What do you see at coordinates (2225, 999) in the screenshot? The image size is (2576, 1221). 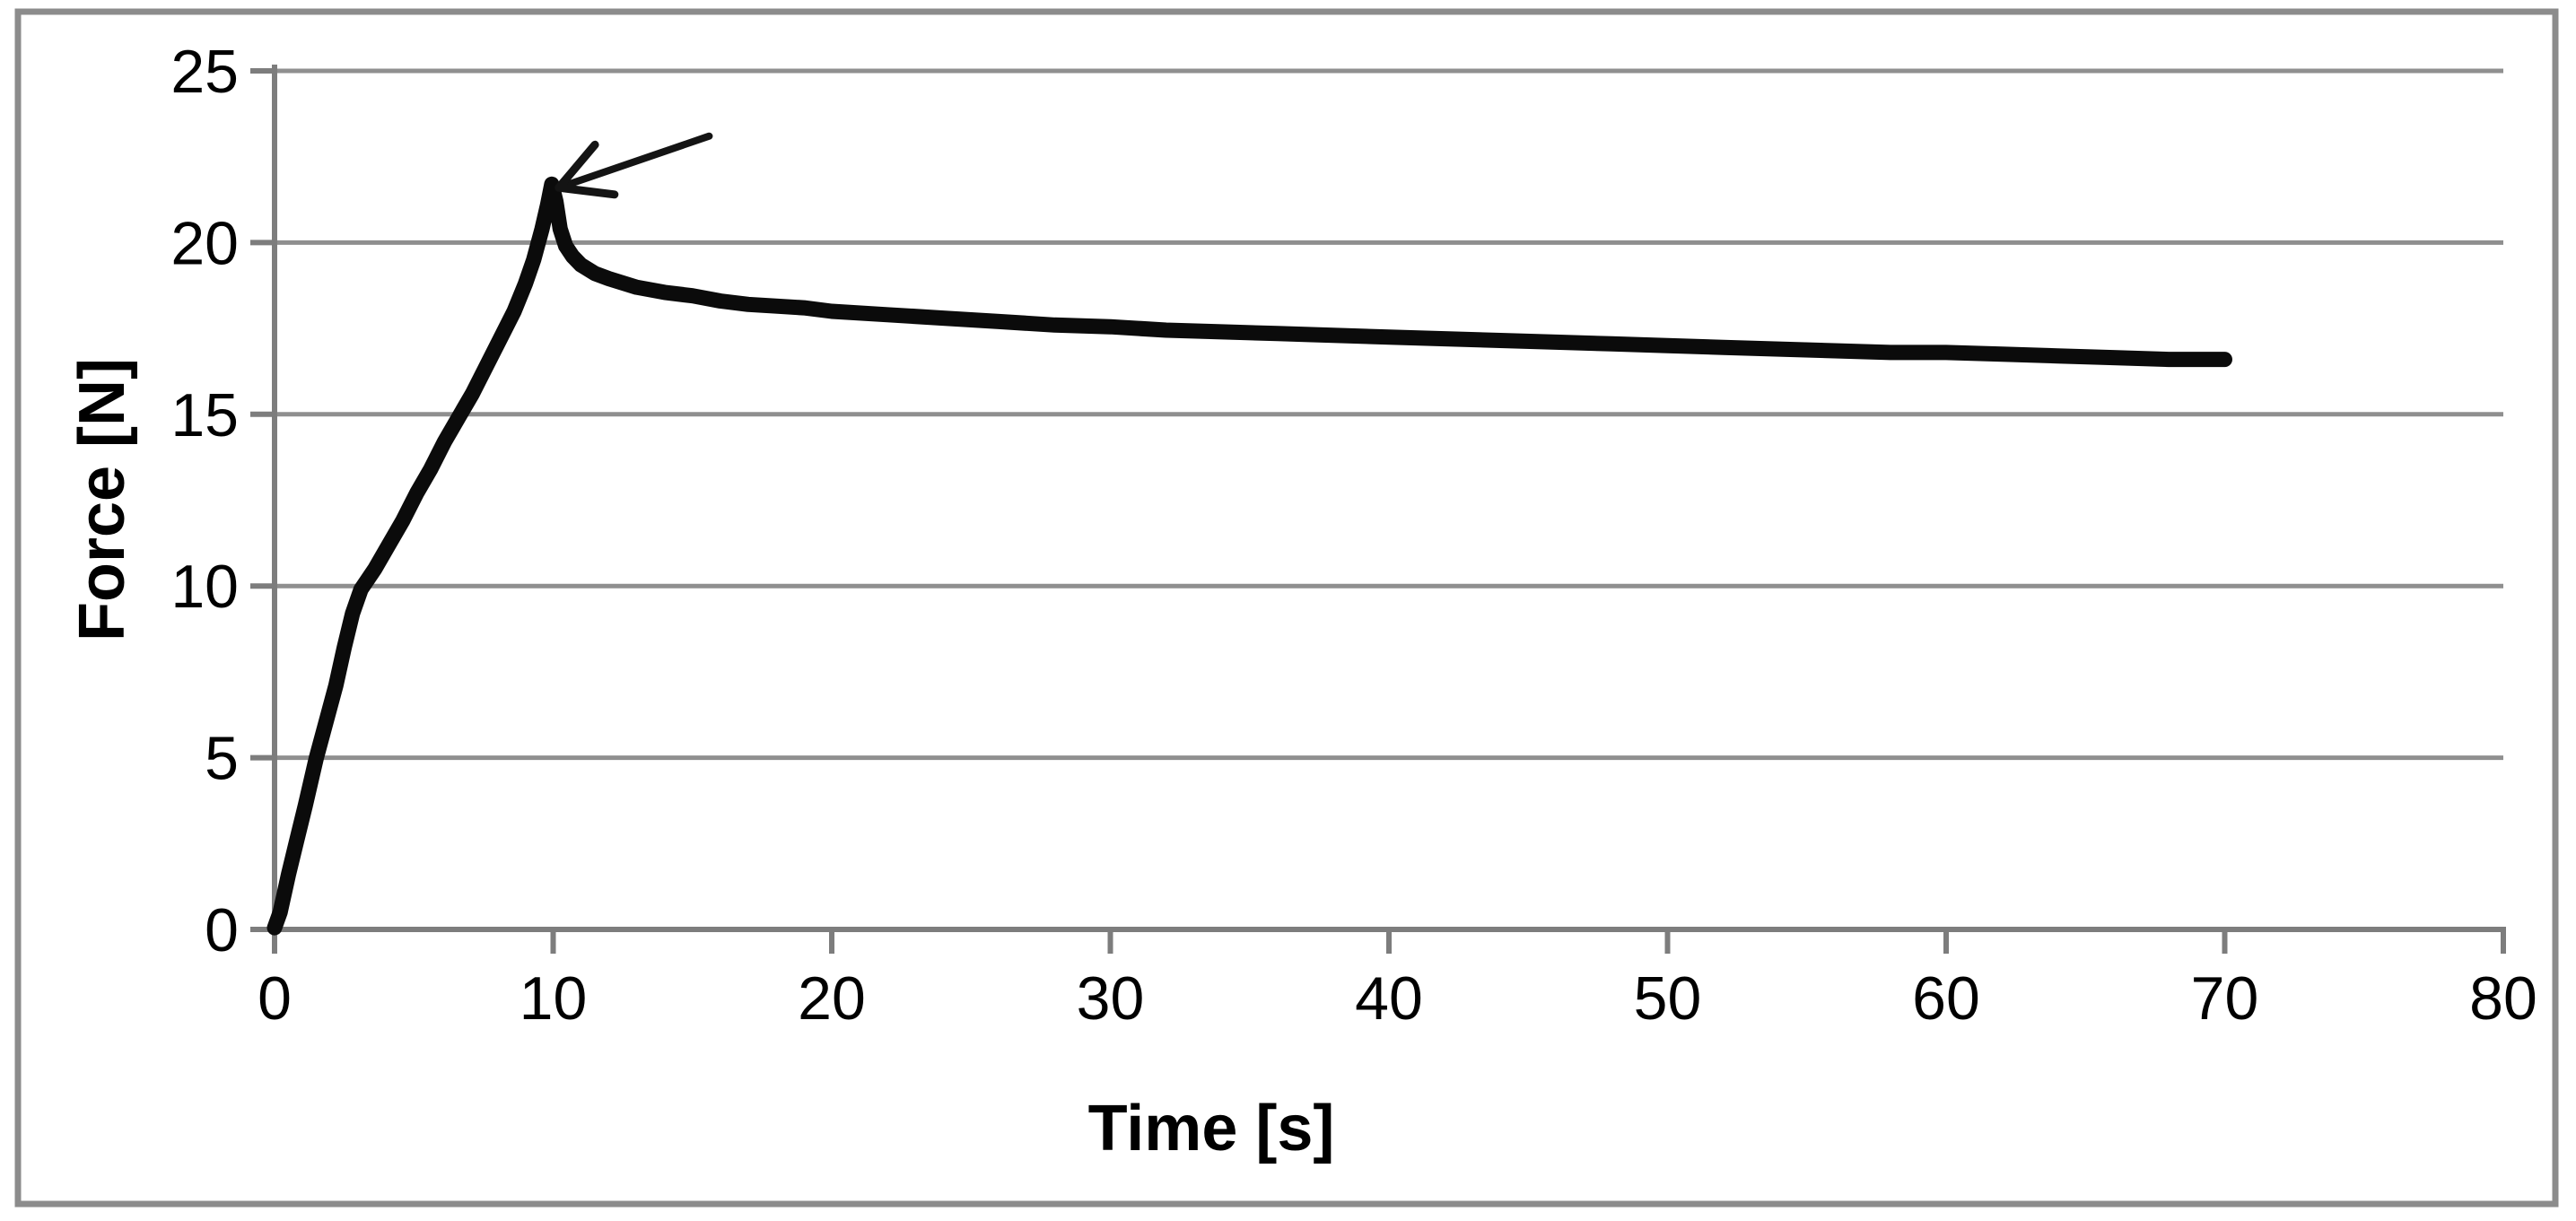 I see `x-tick-label-70: 70` at bounding box center [2225, 999].